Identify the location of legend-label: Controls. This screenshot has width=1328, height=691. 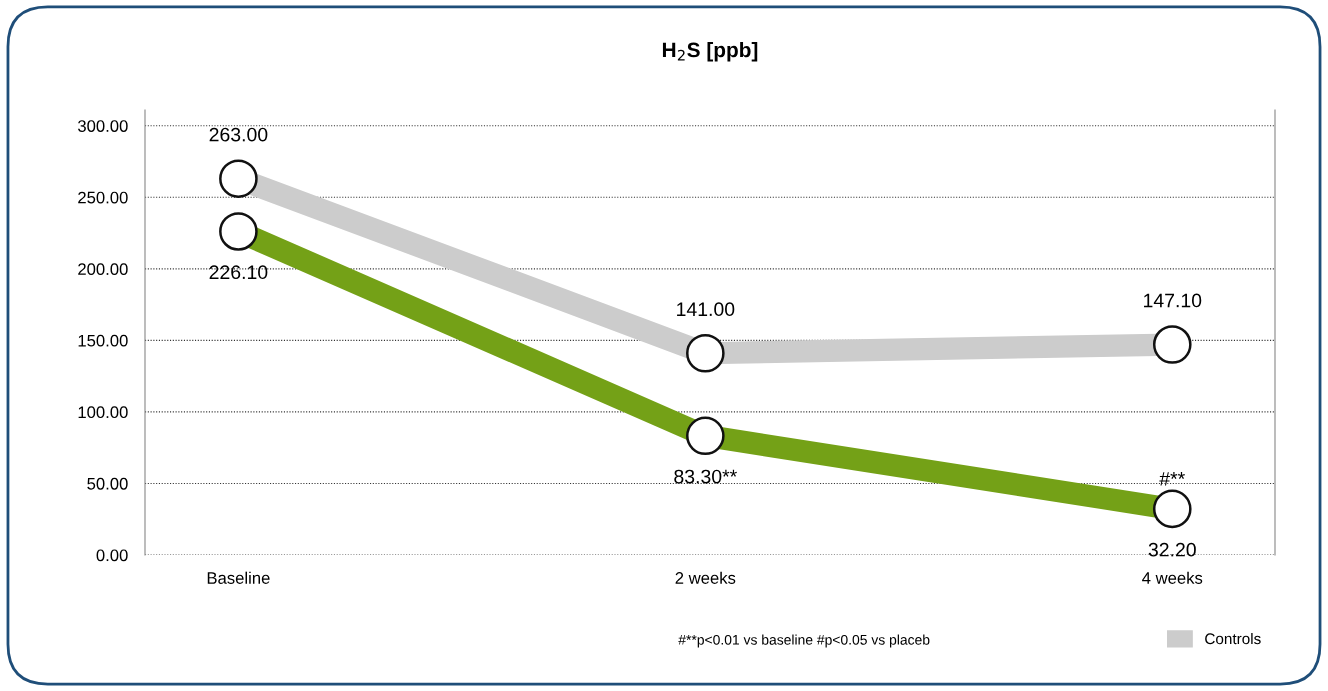
(1233, 638).